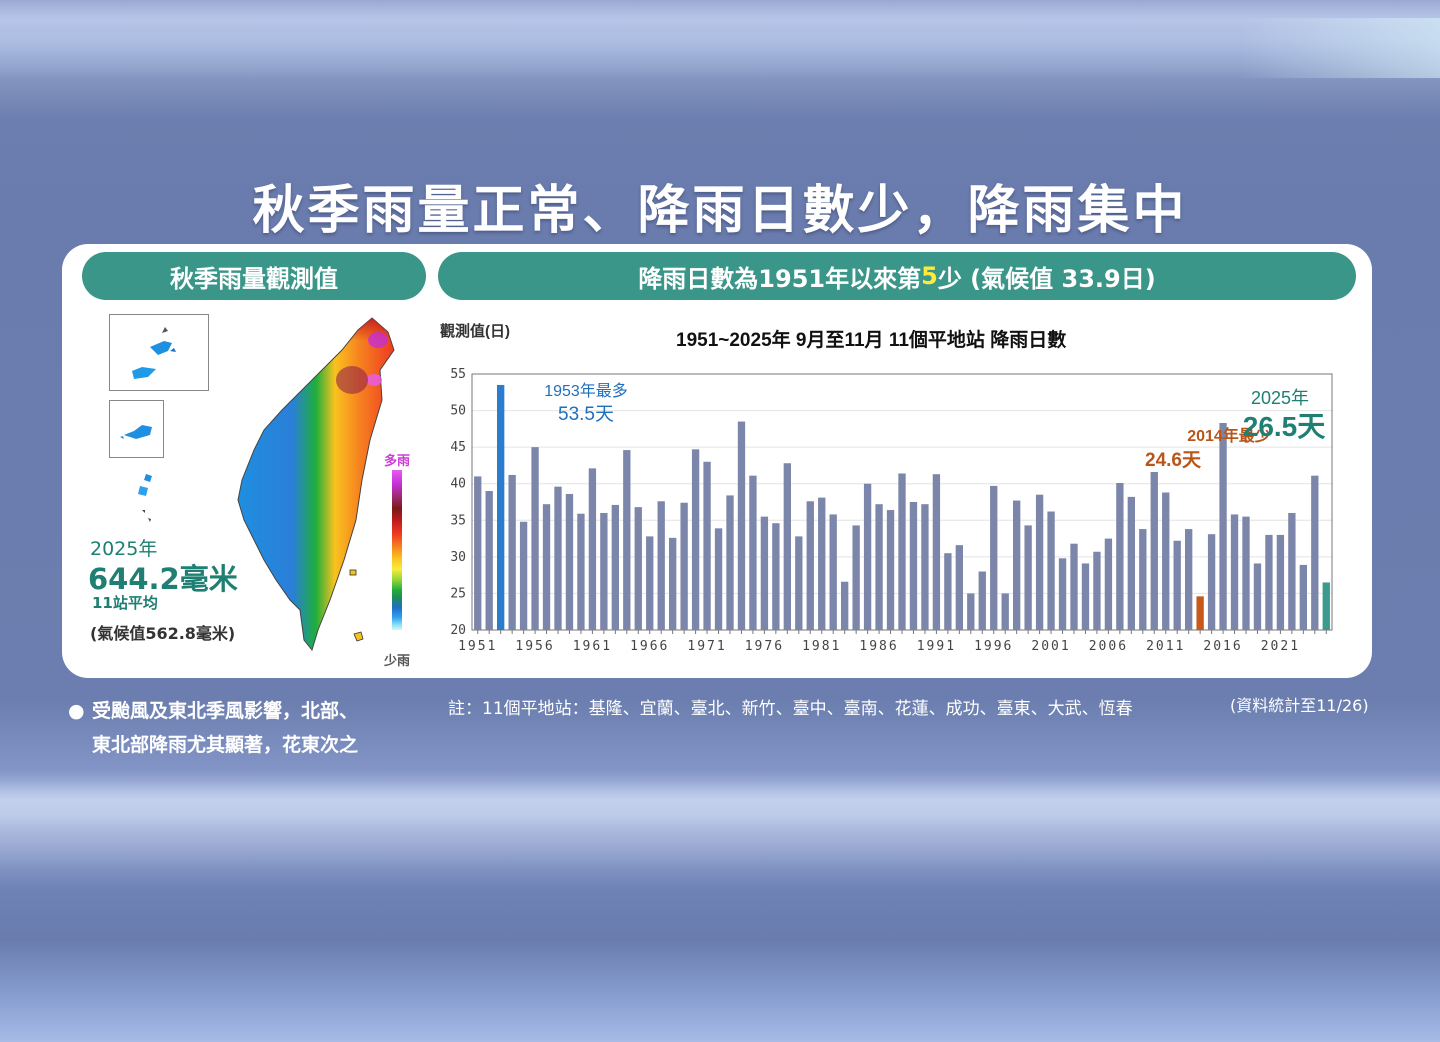 The height and width of the screenshot is (1042, 1440). I want to click on rain-days-header-post: 少 (氣候值 33.9日), so click(1046, 278).